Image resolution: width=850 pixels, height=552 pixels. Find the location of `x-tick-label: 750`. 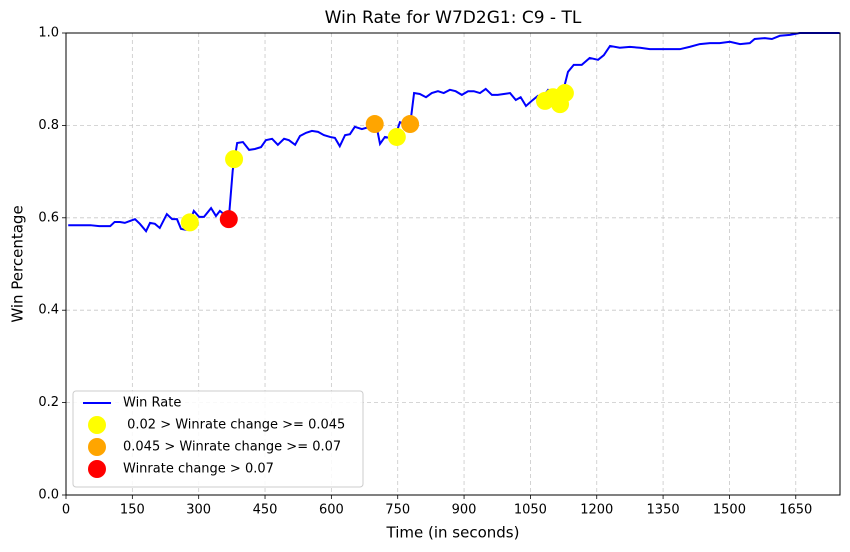

x-tick-label: 750 is located at coordinates (397, 510).